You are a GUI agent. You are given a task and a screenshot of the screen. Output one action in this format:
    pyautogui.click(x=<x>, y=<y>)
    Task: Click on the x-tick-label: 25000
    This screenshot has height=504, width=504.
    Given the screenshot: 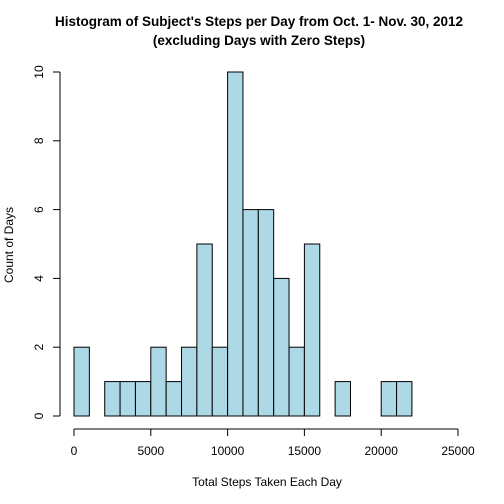 What is the action you would take?
    pyautogui.click(x=458, y=451)
    